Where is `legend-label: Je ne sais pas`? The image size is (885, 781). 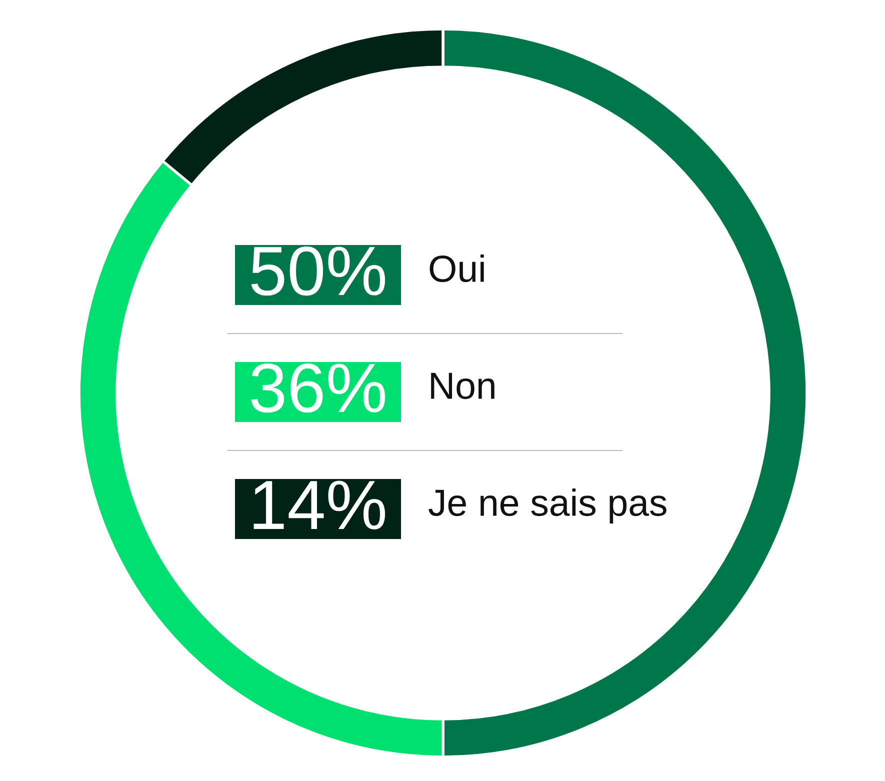
legend-label: Je ne sais pas is located at coordinates (547, 506).